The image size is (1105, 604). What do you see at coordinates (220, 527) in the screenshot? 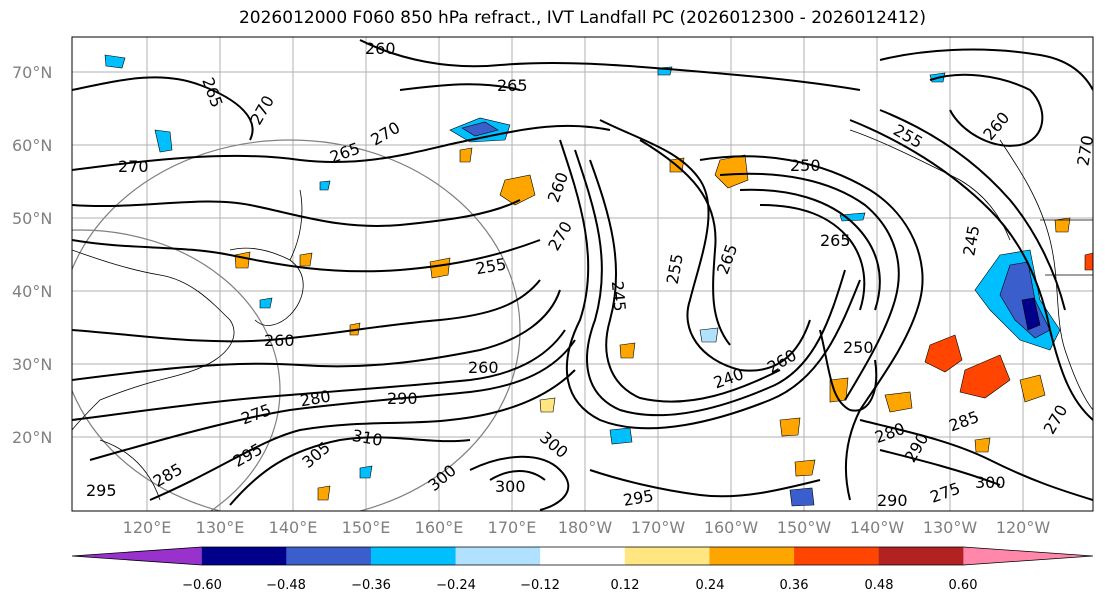
I see `lon-label: 130°E` at bounding box center [220, 527].